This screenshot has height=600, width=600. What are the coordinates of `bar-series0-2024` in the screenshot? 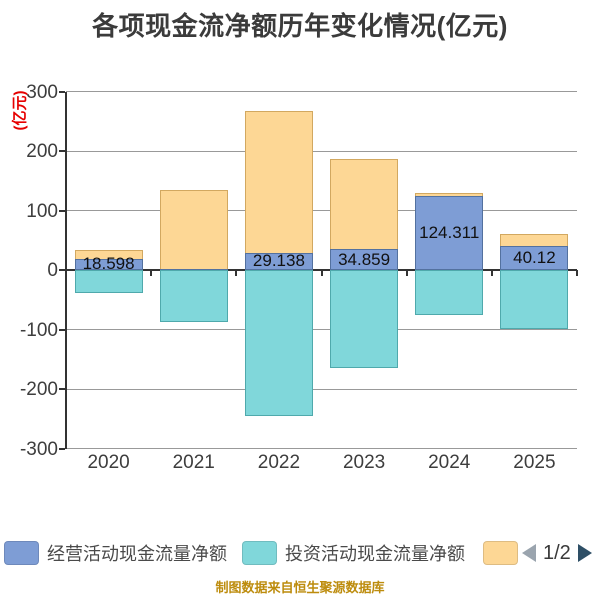 It's located at (449, 233).